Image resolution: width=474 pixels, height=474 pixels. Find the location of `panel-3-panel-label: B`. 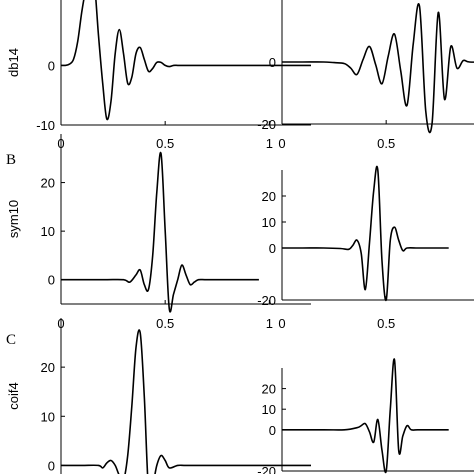

panel-3-panel-label: B is located at coordinates (11, 160).